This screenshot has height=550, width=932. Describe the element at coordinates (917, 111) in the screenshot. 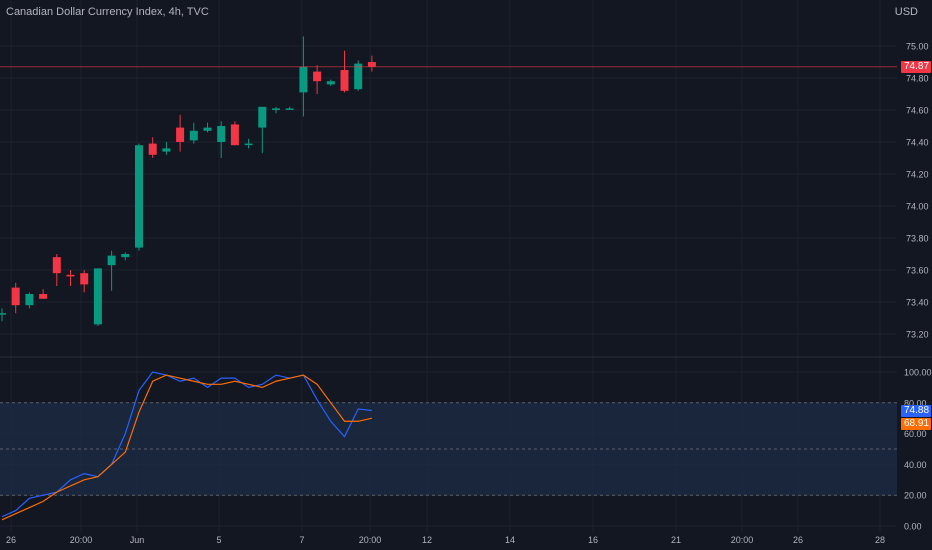

I see `price-tick-label: 74.60` at that location.